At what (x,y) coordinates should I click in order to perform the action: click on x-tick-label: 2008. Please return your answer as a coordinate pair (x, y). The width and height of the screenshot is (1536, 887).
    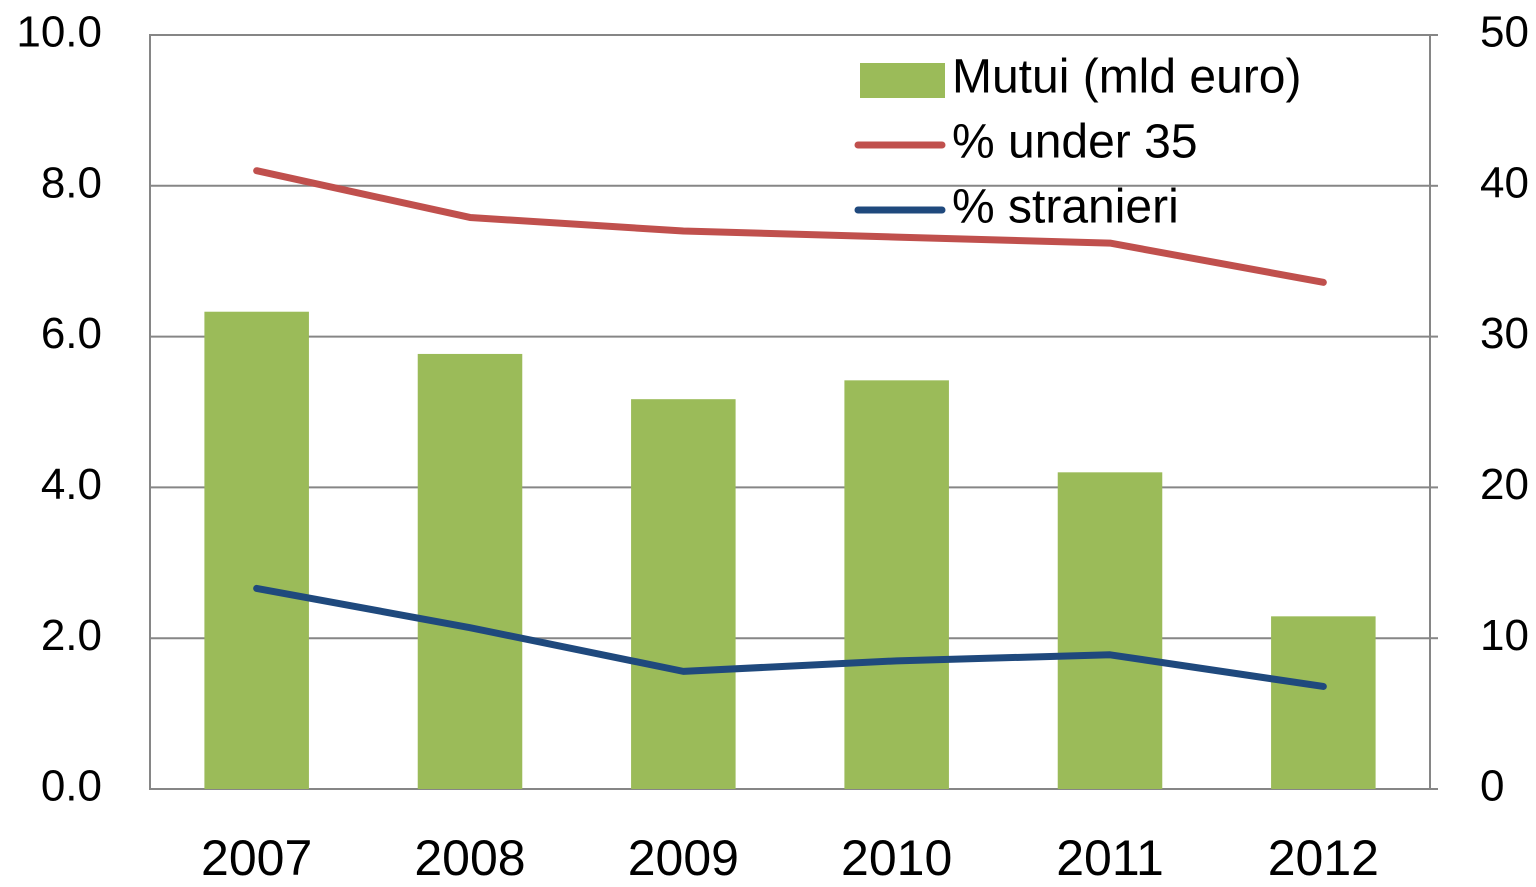
    Looking at the image, I should click on (469, 858).